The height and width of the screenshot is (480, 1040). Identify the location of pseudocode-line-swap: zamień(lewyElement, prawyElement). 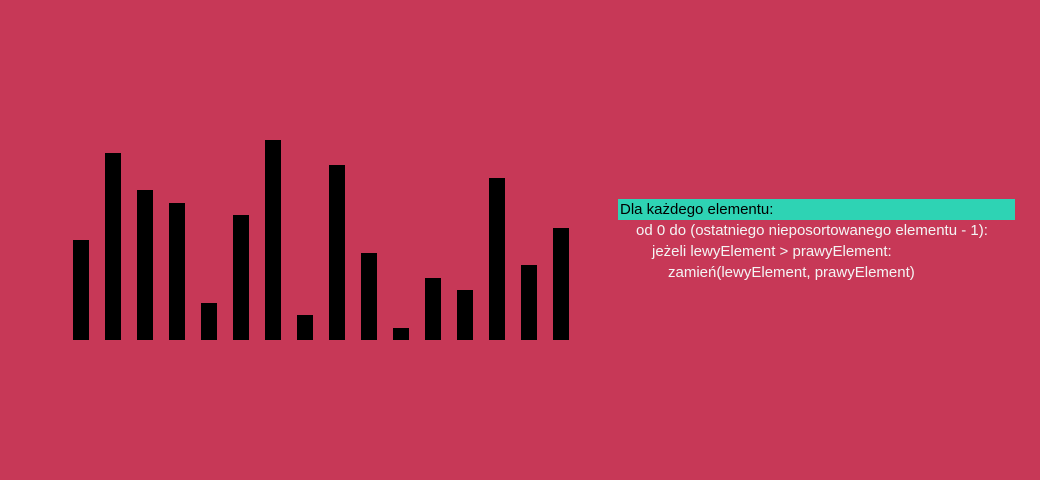
(816, 272).